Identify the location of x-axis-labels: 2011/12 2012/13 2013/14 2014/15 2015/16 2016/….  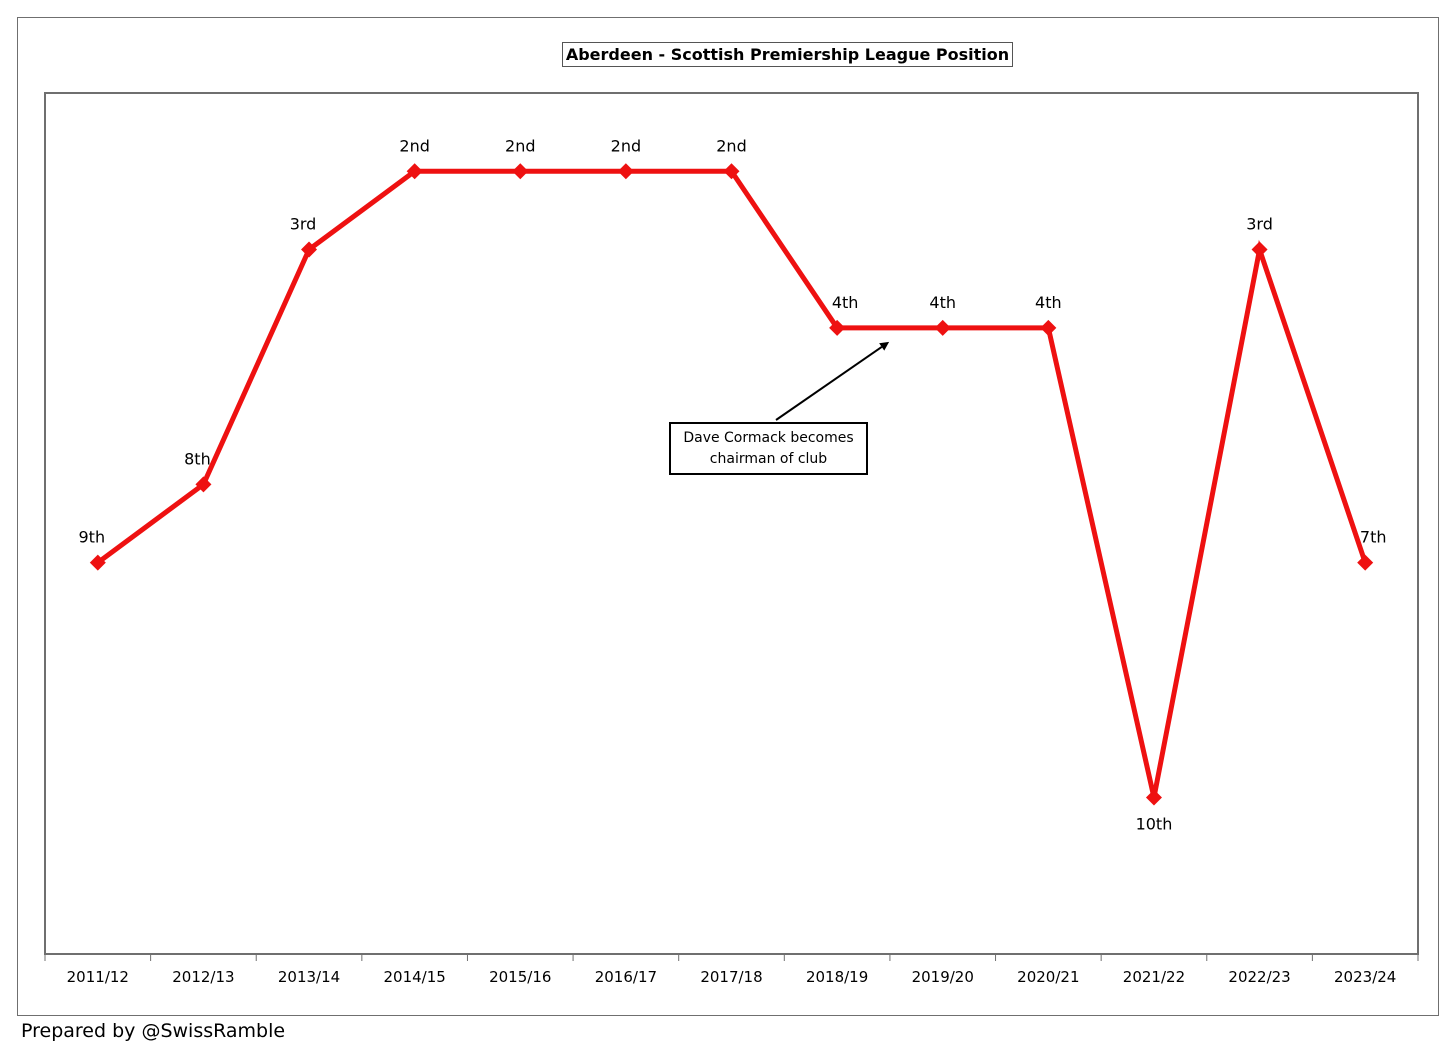
(732, 977).